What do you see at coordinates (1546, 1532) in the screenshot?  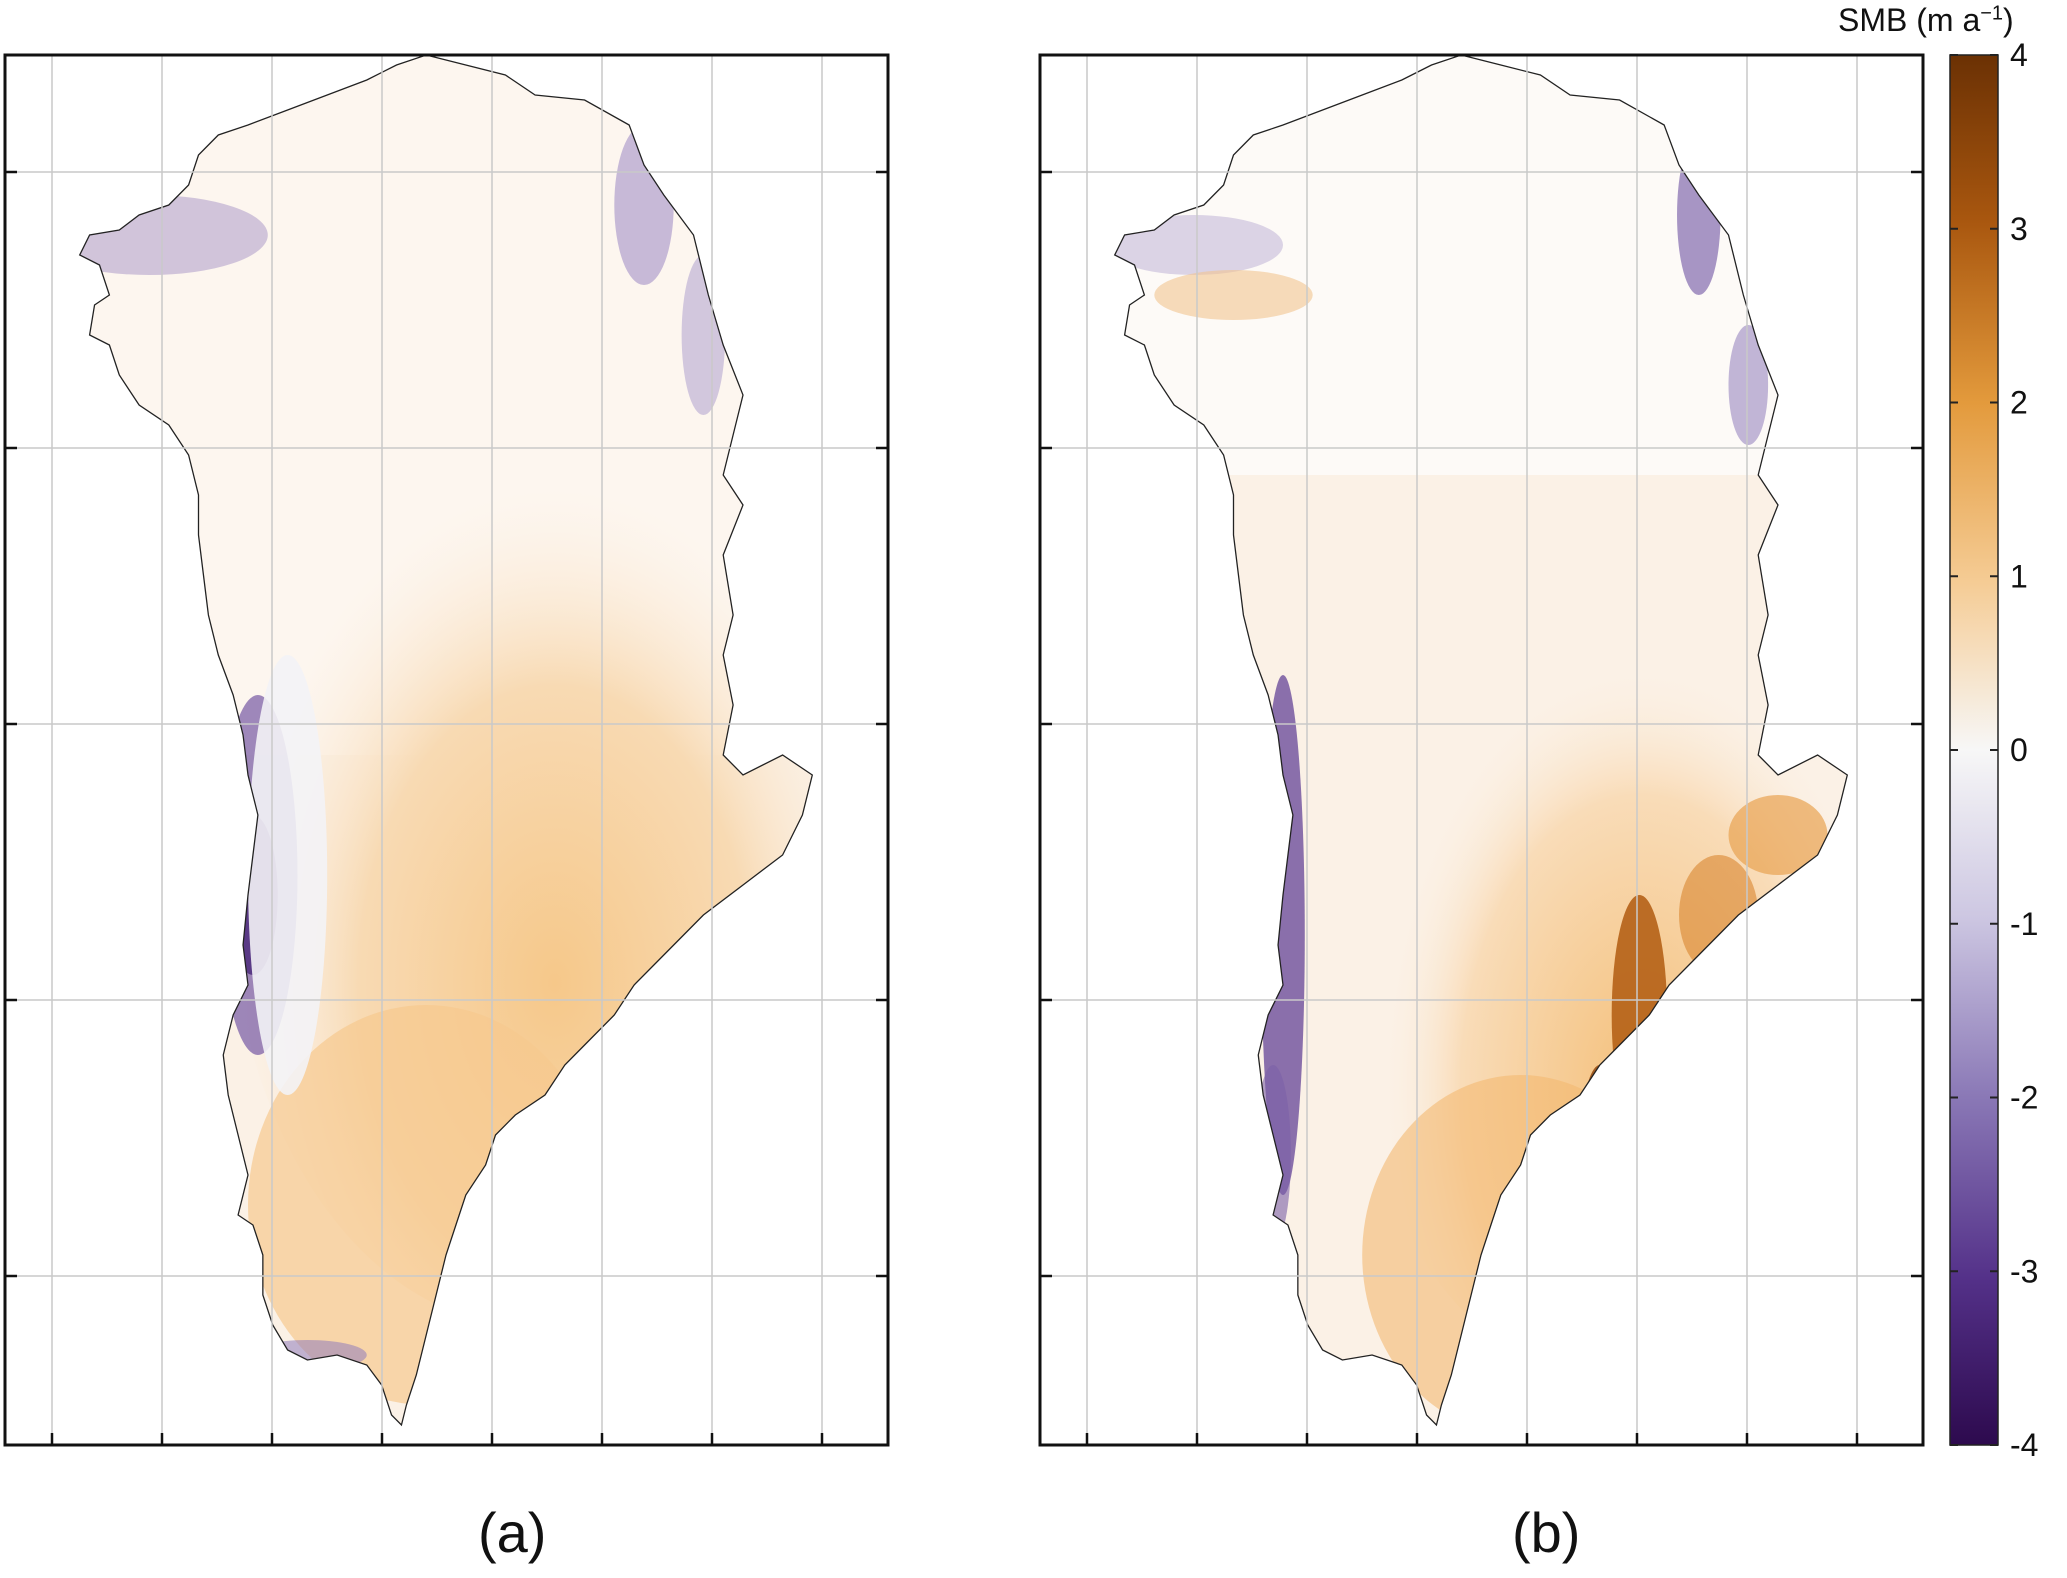 I see `panel-label-b: (b)` at bounding box center [1546, 1532].